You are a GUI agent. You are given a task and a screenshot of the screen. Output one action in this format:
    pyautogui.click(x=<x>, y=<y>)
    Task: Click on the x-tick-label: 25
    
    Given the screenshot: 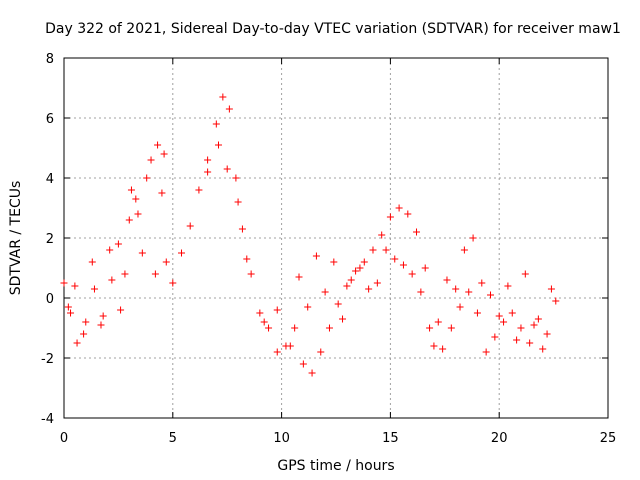 What is the action you would take?
    pyautogui.click(x=608, y=438)
    